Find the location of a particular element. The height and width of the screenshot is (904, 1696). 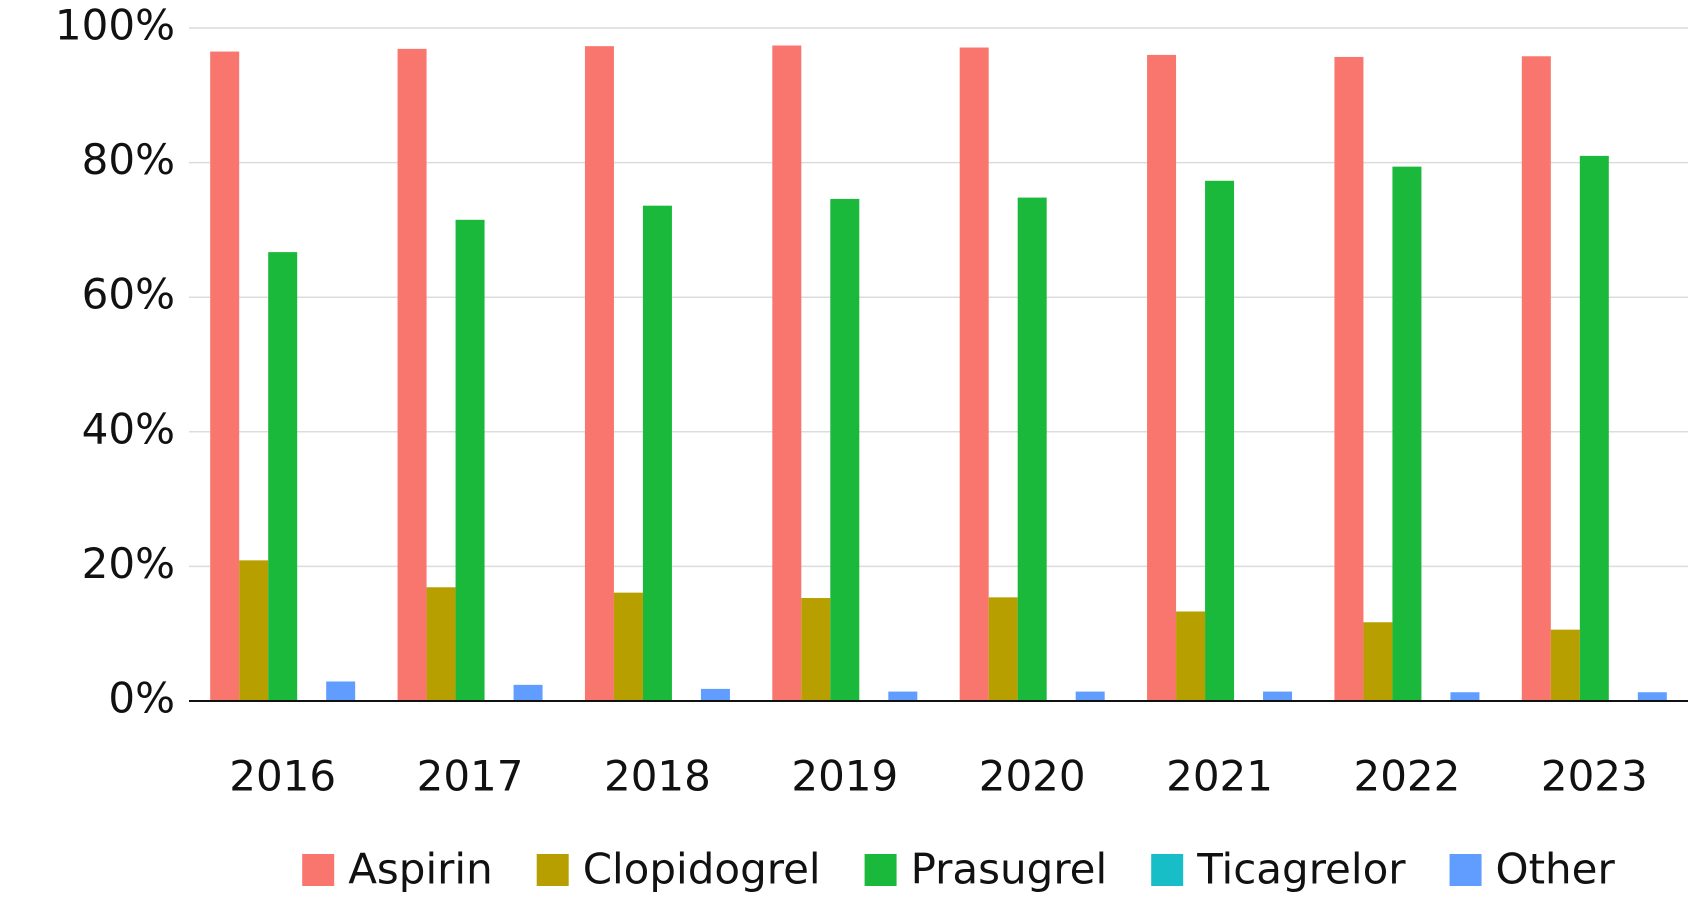

x-tick-label: 2020 is located at coordinates (1032, 776).